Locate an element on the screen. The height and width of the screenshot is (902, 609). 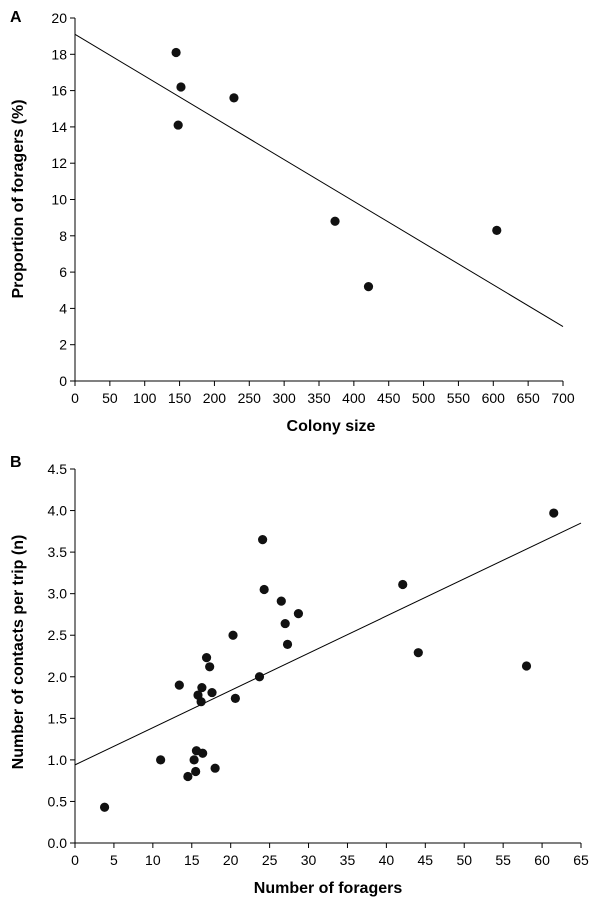
panel-b-x-tick-label: 15 is located at coordinates (192, 860).